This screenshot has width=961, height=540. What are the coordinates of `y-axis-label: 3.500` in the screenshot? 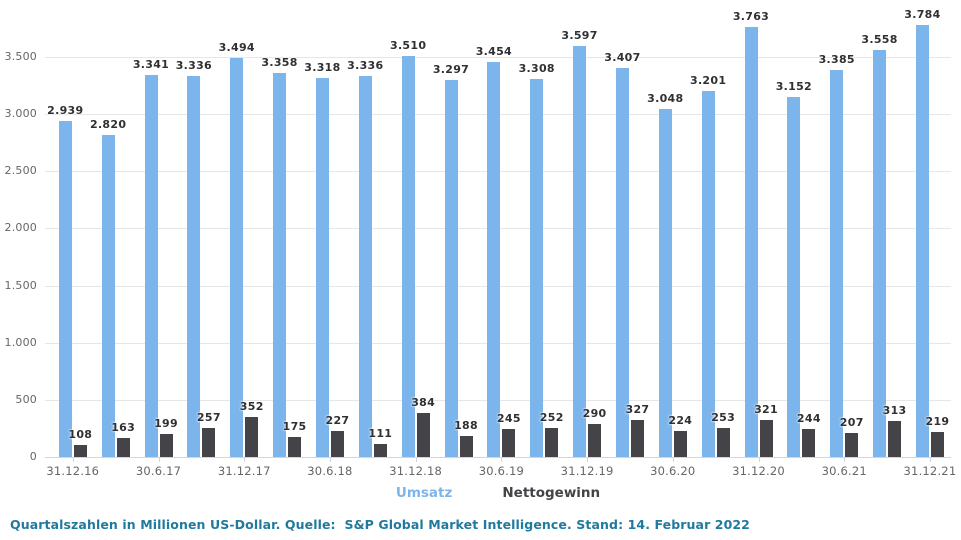 It's located at (20, 56).